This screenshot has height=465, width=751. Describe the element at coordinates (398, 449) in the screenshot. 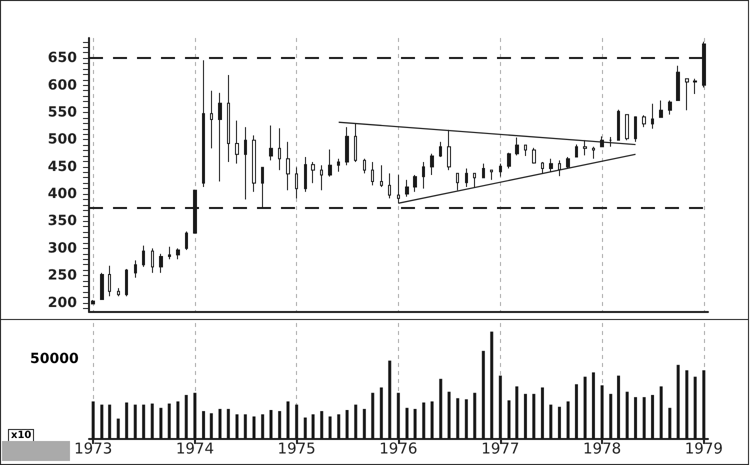

I see `x-tick-label: 1976` at that location.